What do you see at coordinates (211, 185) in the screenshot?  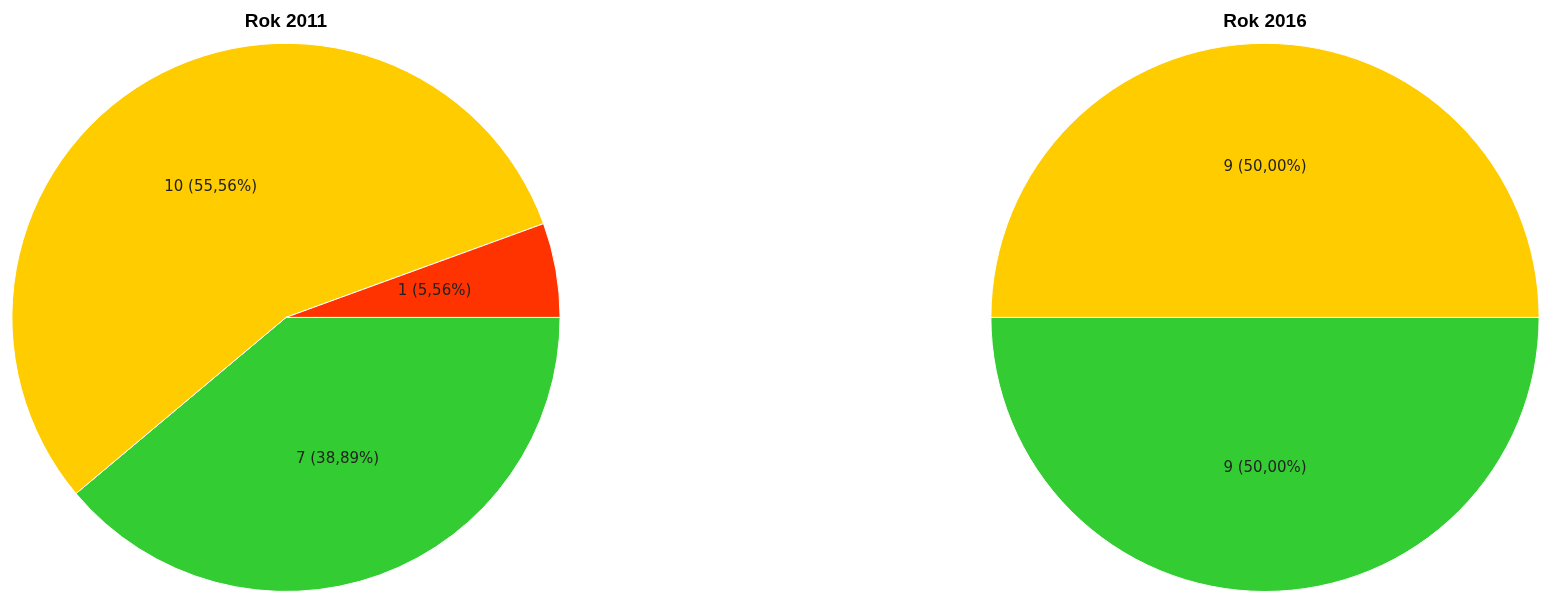 I see `data-label: 10 (55,56%)` at bounding box center [211, 185].